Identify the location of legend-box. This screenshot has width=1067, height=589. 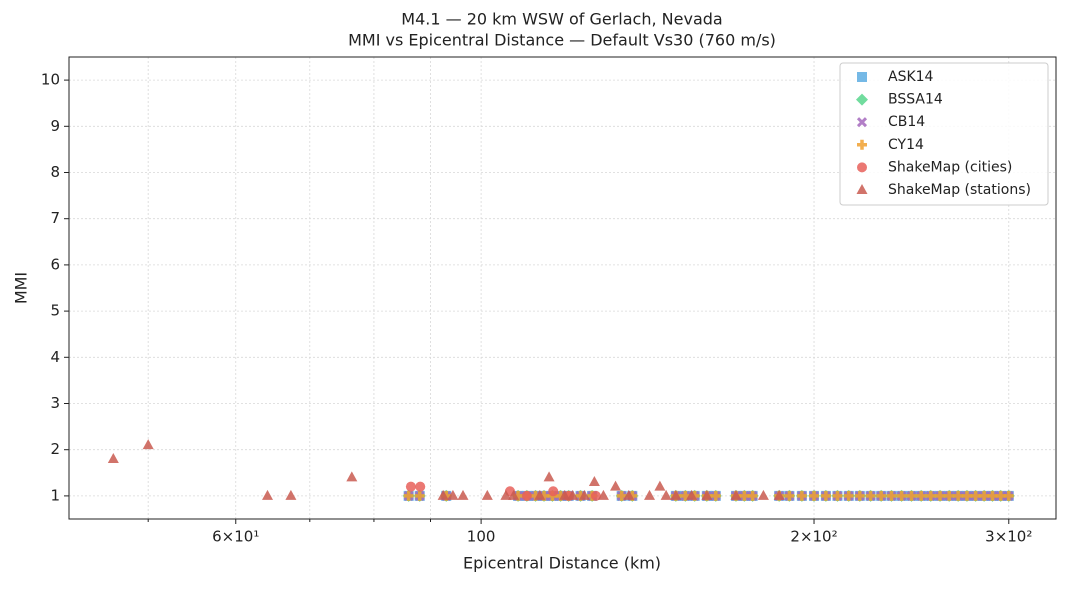
(944, 134).